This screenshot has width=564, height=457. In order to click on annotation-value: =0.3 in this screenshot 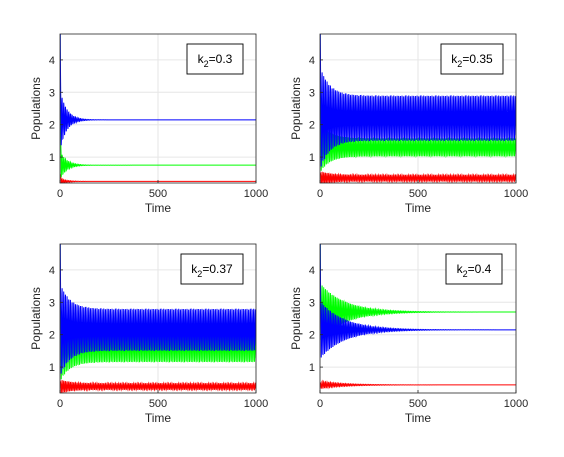, I will do `click(221, 59)`.